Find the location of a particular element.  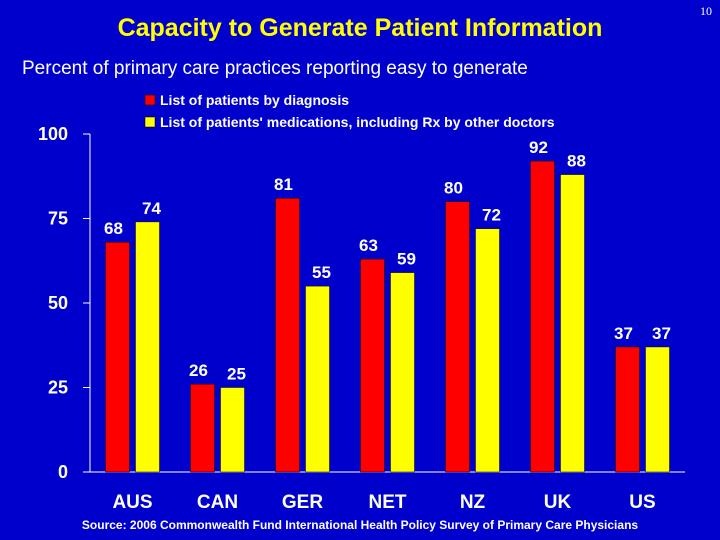

page-number: 10 is located at coordinates (706, 11).